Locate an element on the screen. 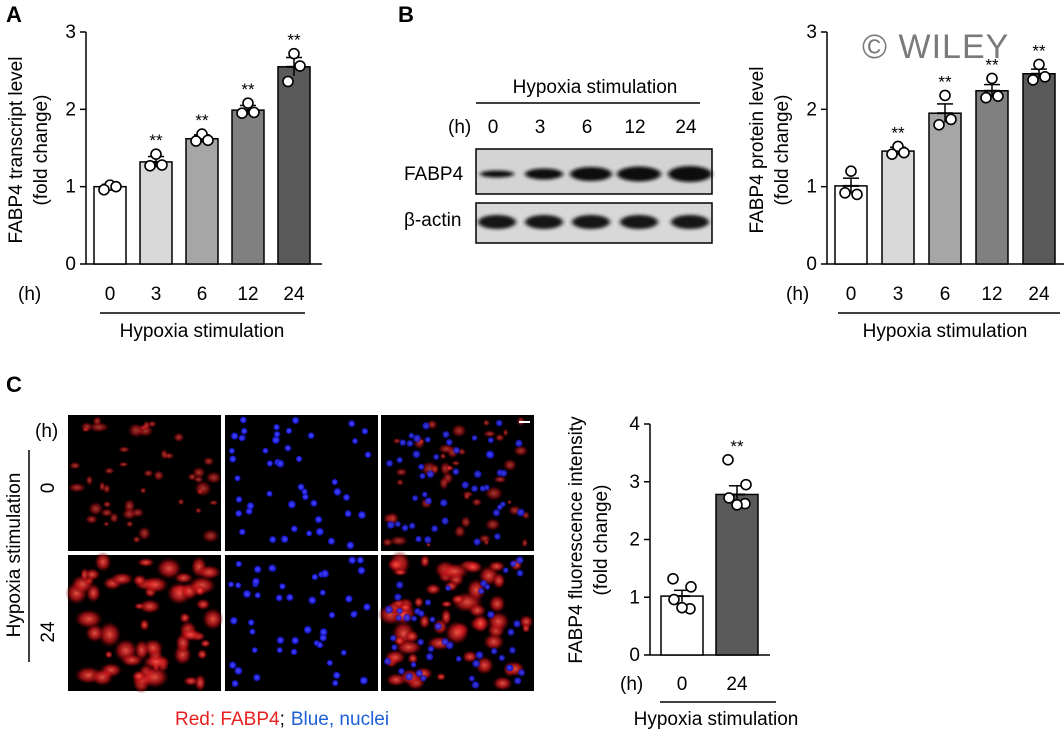  panel-c-side-label: Hypoxia stimulation is located at coordinates (14, 555).